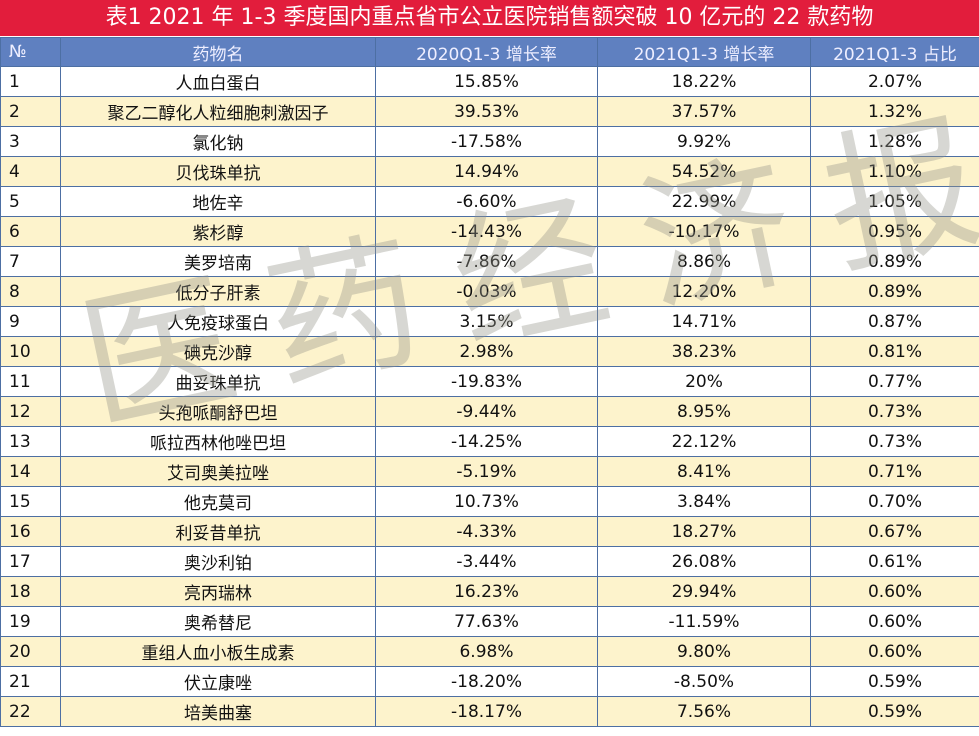  I want to click on header-col-no: №, so click(30, 52).